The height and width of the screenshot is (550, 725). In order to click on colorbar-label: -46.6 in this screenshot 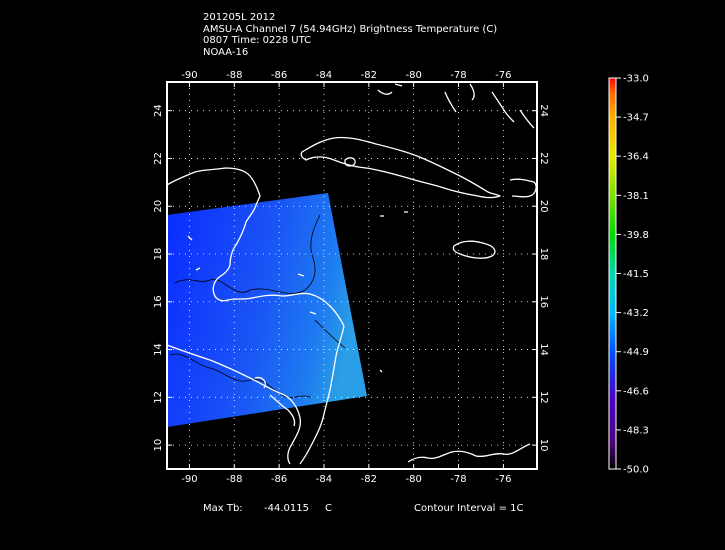, I will do `click(636, 391)`.